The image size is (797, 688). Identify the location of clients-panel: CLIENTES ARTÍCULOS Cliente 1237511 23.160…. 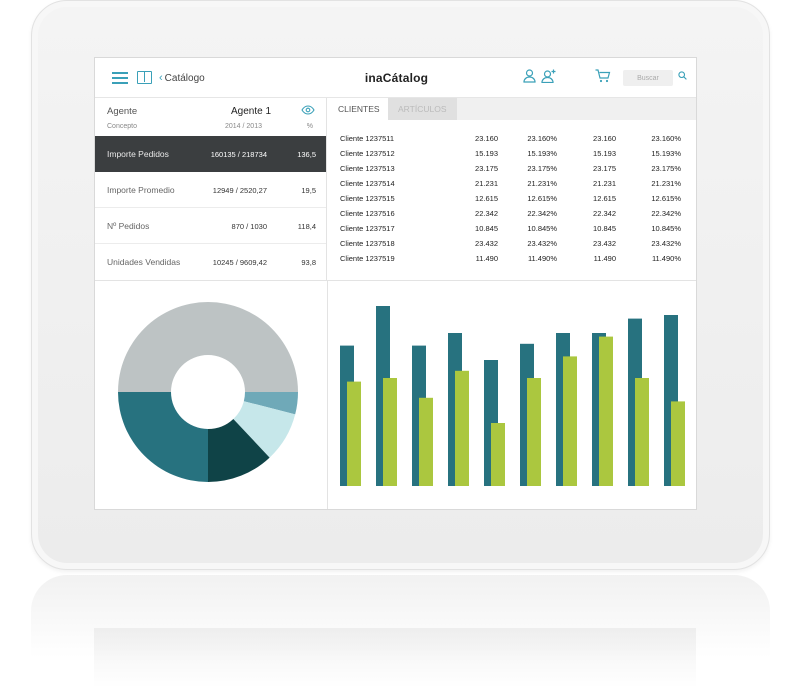
(512, 189).